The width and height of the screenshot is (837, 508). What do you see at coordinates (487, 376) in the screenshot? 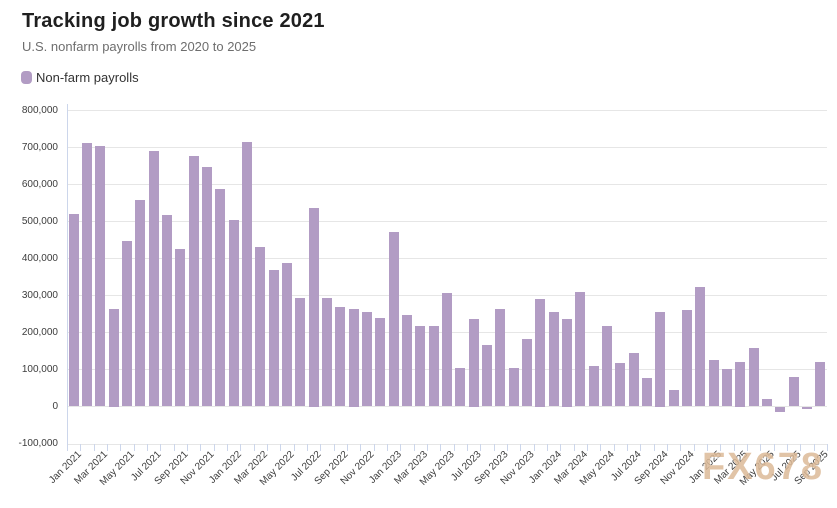
I see `bar-aug-2023` at bounding box center [487, 376].